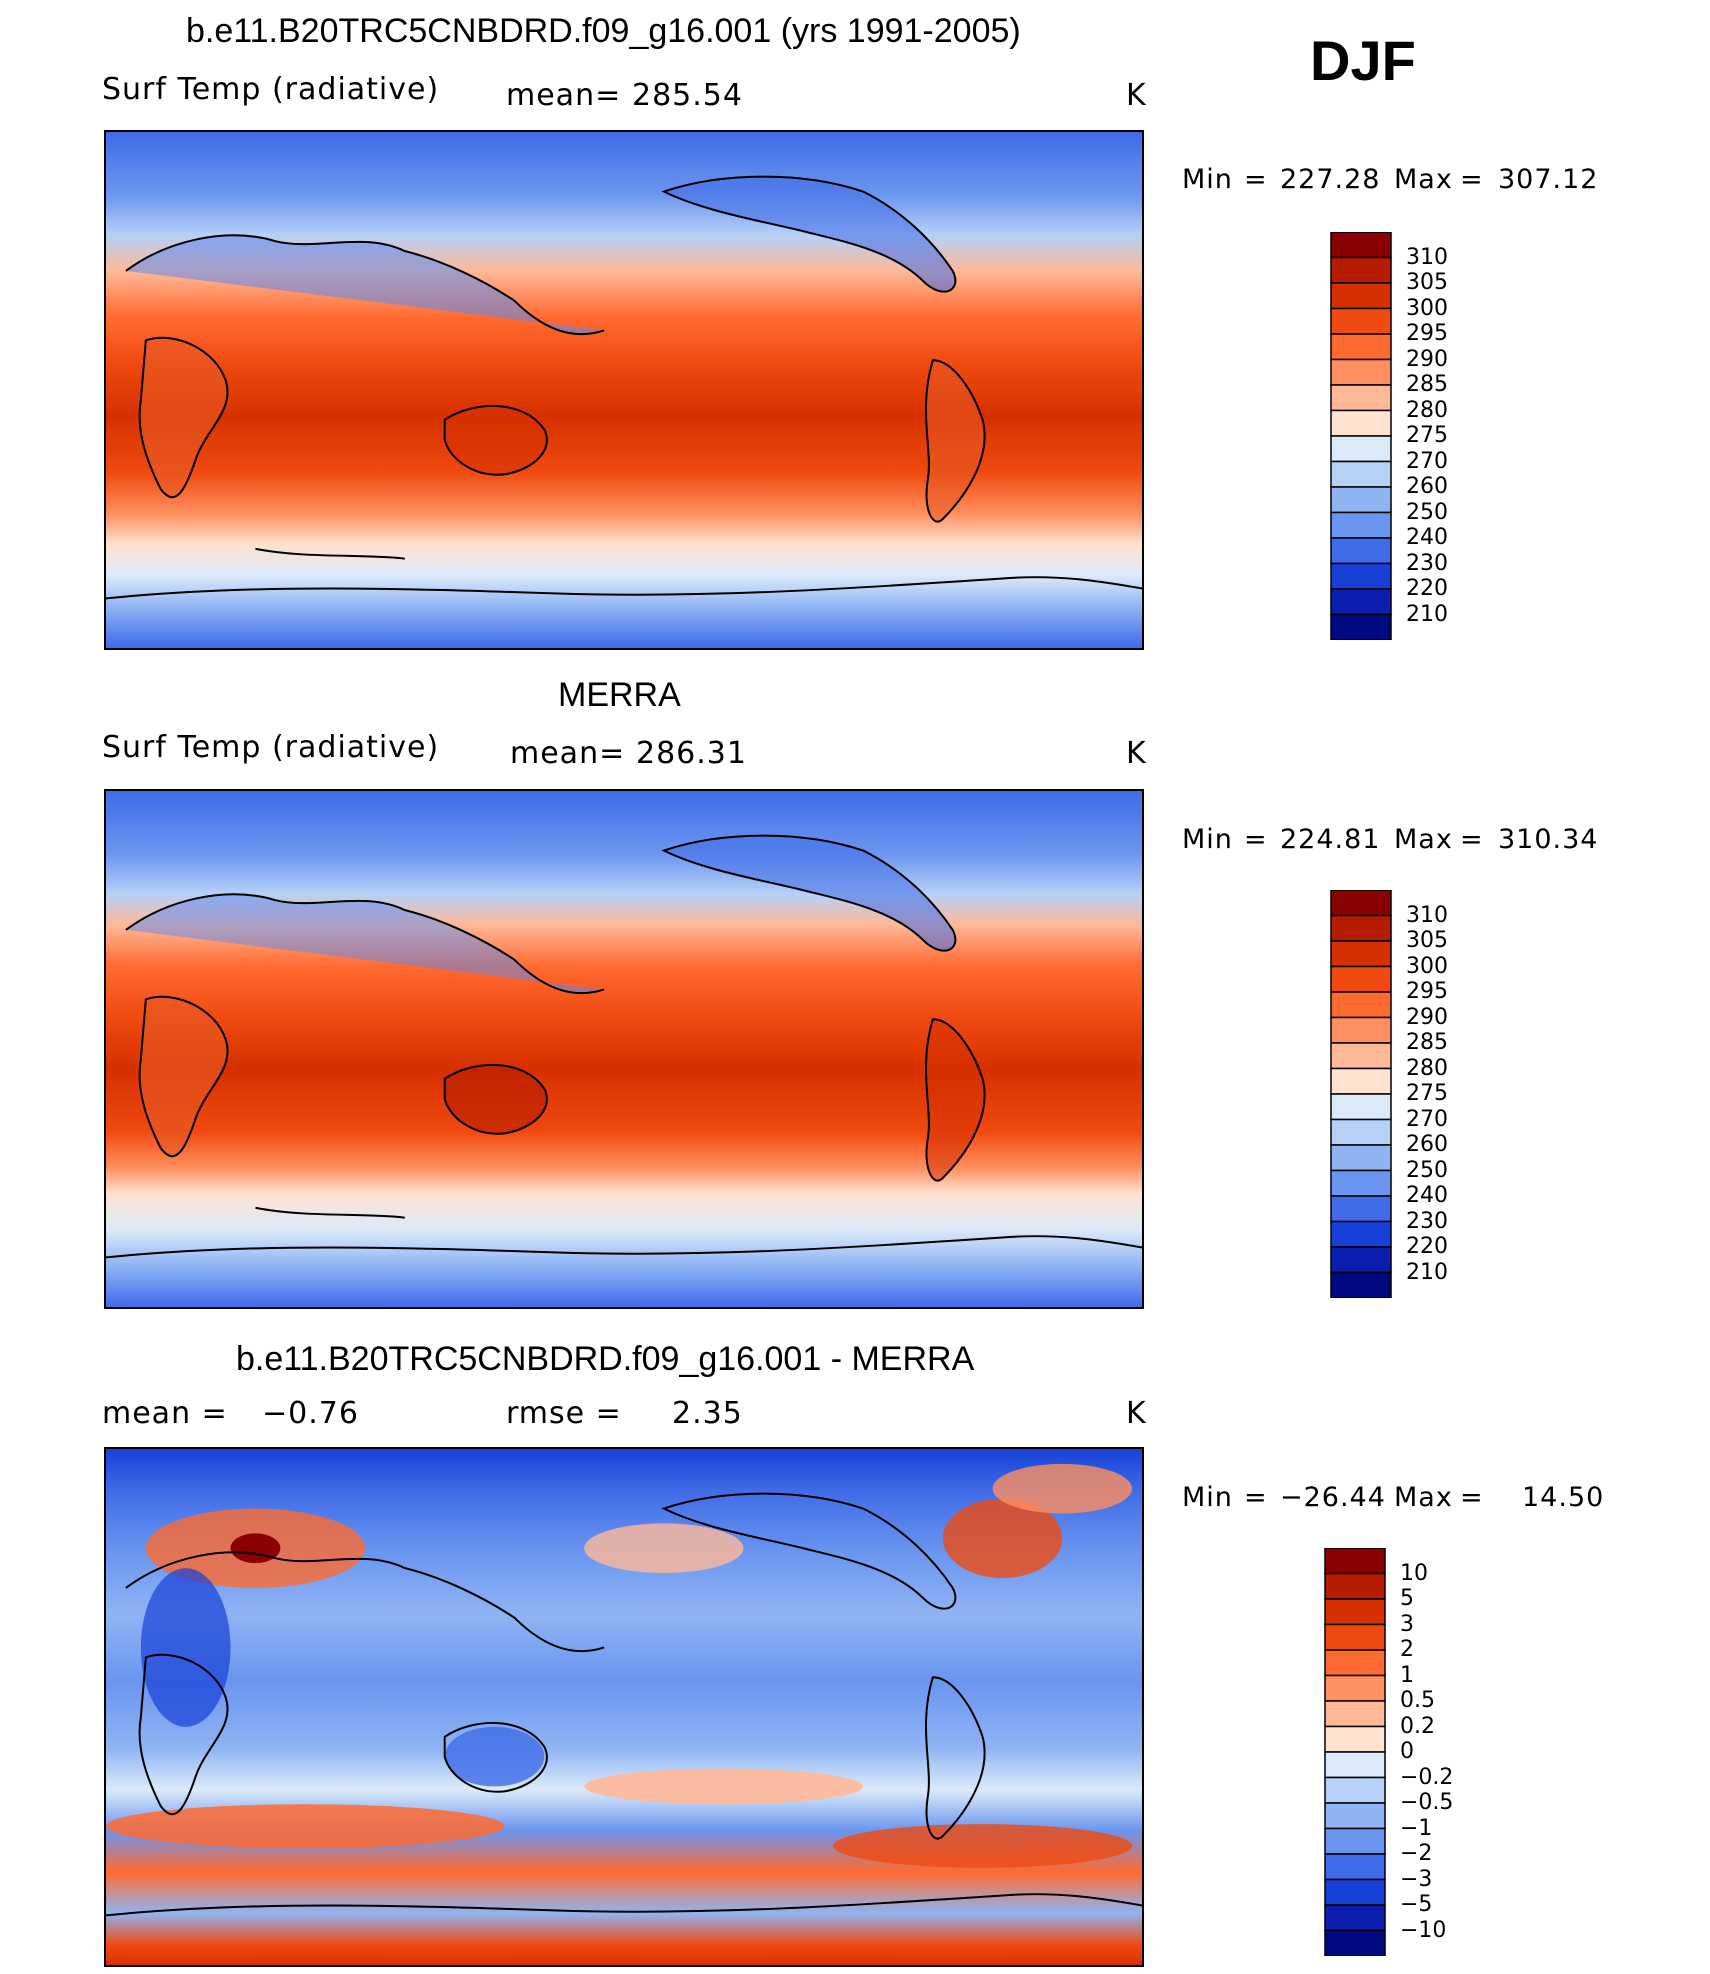 Image resolution: width=1710 pixels, height=1974 pixels. Describe the element at coordinates (564, 1413) in the screenshot. I see `panel3-rmse-label: rmse =` at that location.